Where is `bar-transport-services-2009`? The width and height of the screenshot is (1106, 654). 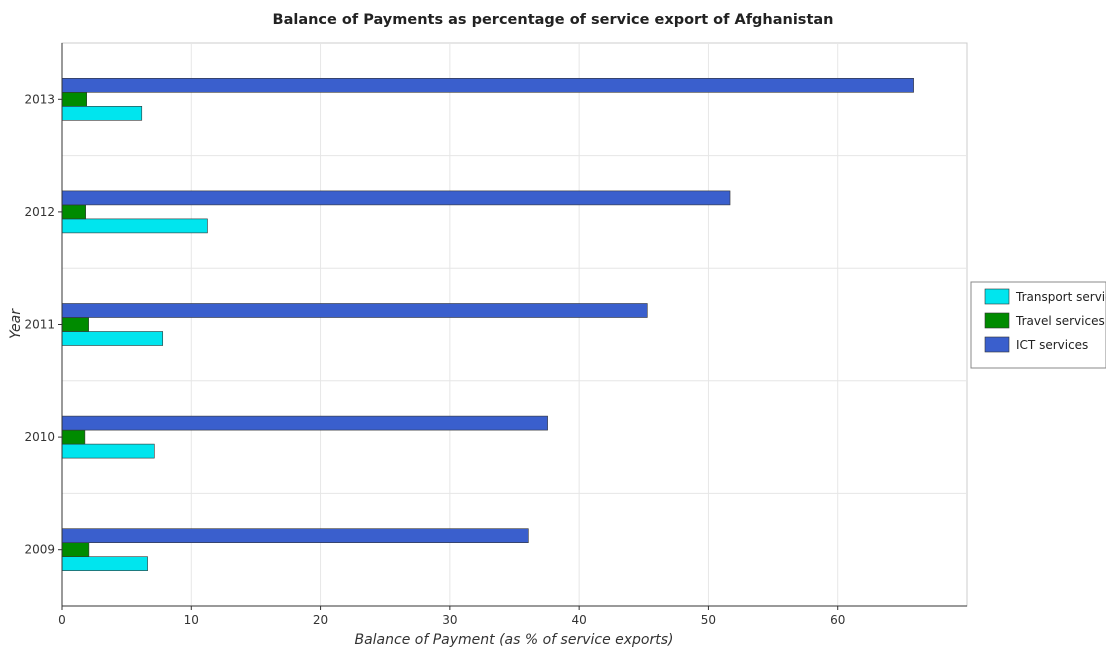
bar-transport-services-2009 is located at coordinates (104, 564).